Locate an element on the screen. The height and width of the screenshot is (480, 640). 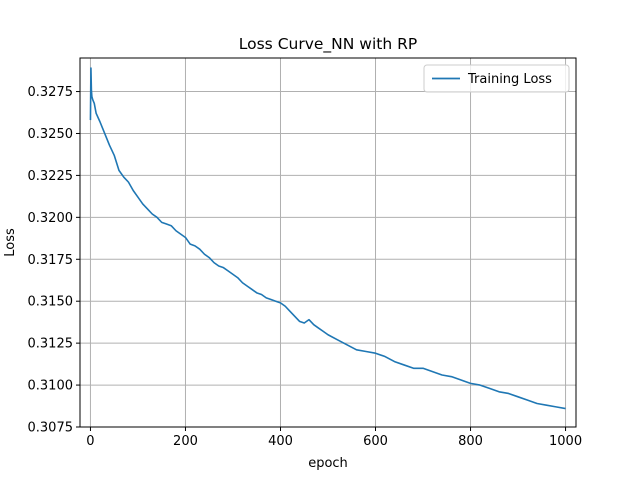
y-tick-label: 0.3075 is located at coordinates (51, 428).